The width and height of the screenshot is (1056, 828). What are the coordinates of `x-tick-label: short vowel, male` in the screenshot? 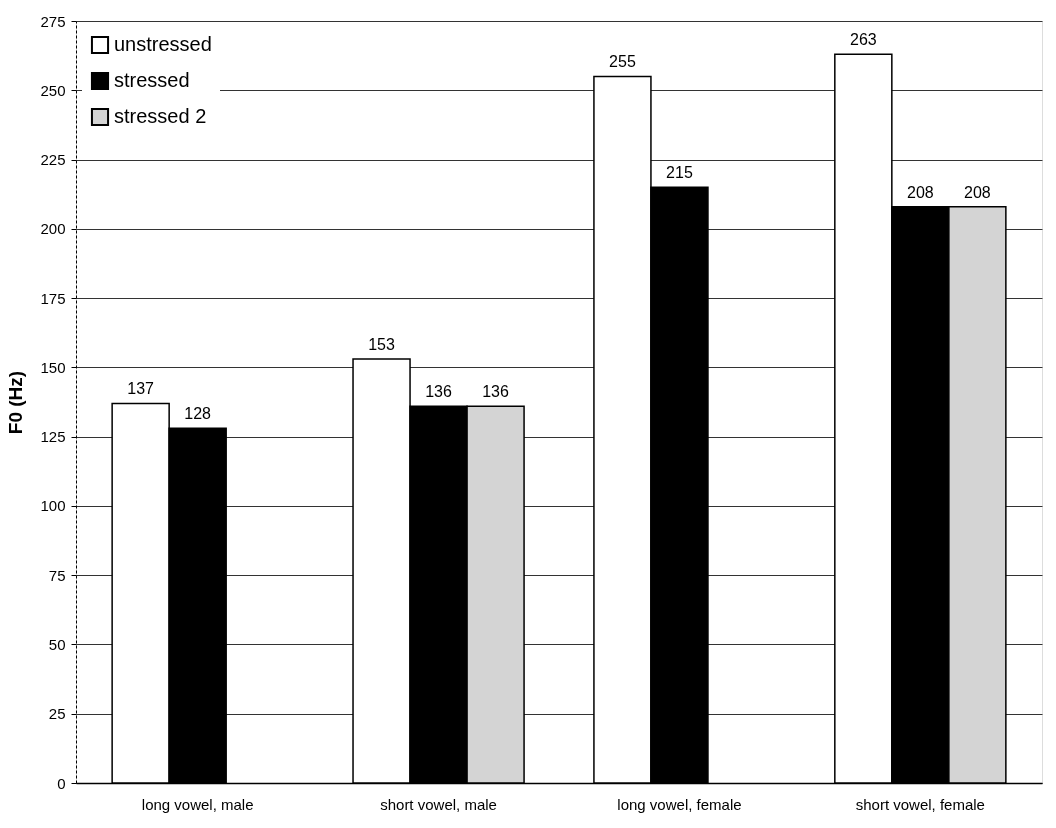 It's located at (438, 804).